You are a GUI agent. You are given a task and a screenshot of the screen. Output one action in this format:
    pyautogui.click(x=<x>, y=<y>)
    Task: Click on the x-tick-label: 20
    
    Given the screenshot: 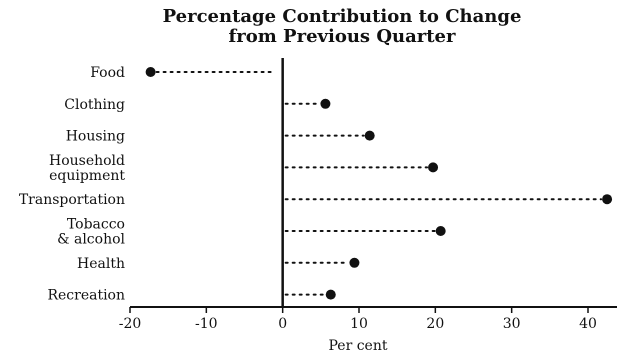 What is the action you would take?
    pyautogui.click(x=435, y=324)
    